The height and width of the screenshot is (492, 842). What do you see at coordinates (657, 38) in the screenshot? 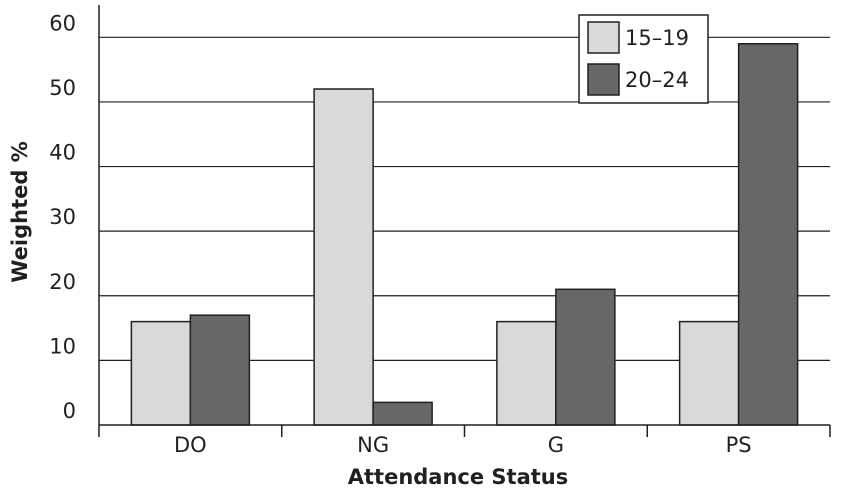
I see `legend-label-15-19: 15–19` at bounding box center [657, 38].